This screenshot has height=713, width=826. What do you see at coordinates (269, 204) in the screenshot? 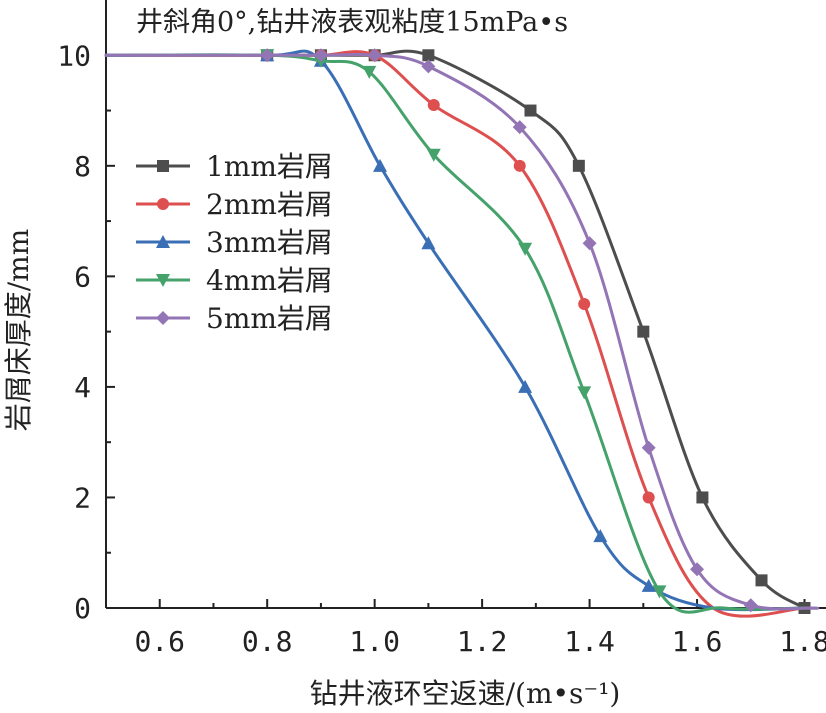
I see `legend-label: 2mm岩屑` at bounding box center [269, 204].